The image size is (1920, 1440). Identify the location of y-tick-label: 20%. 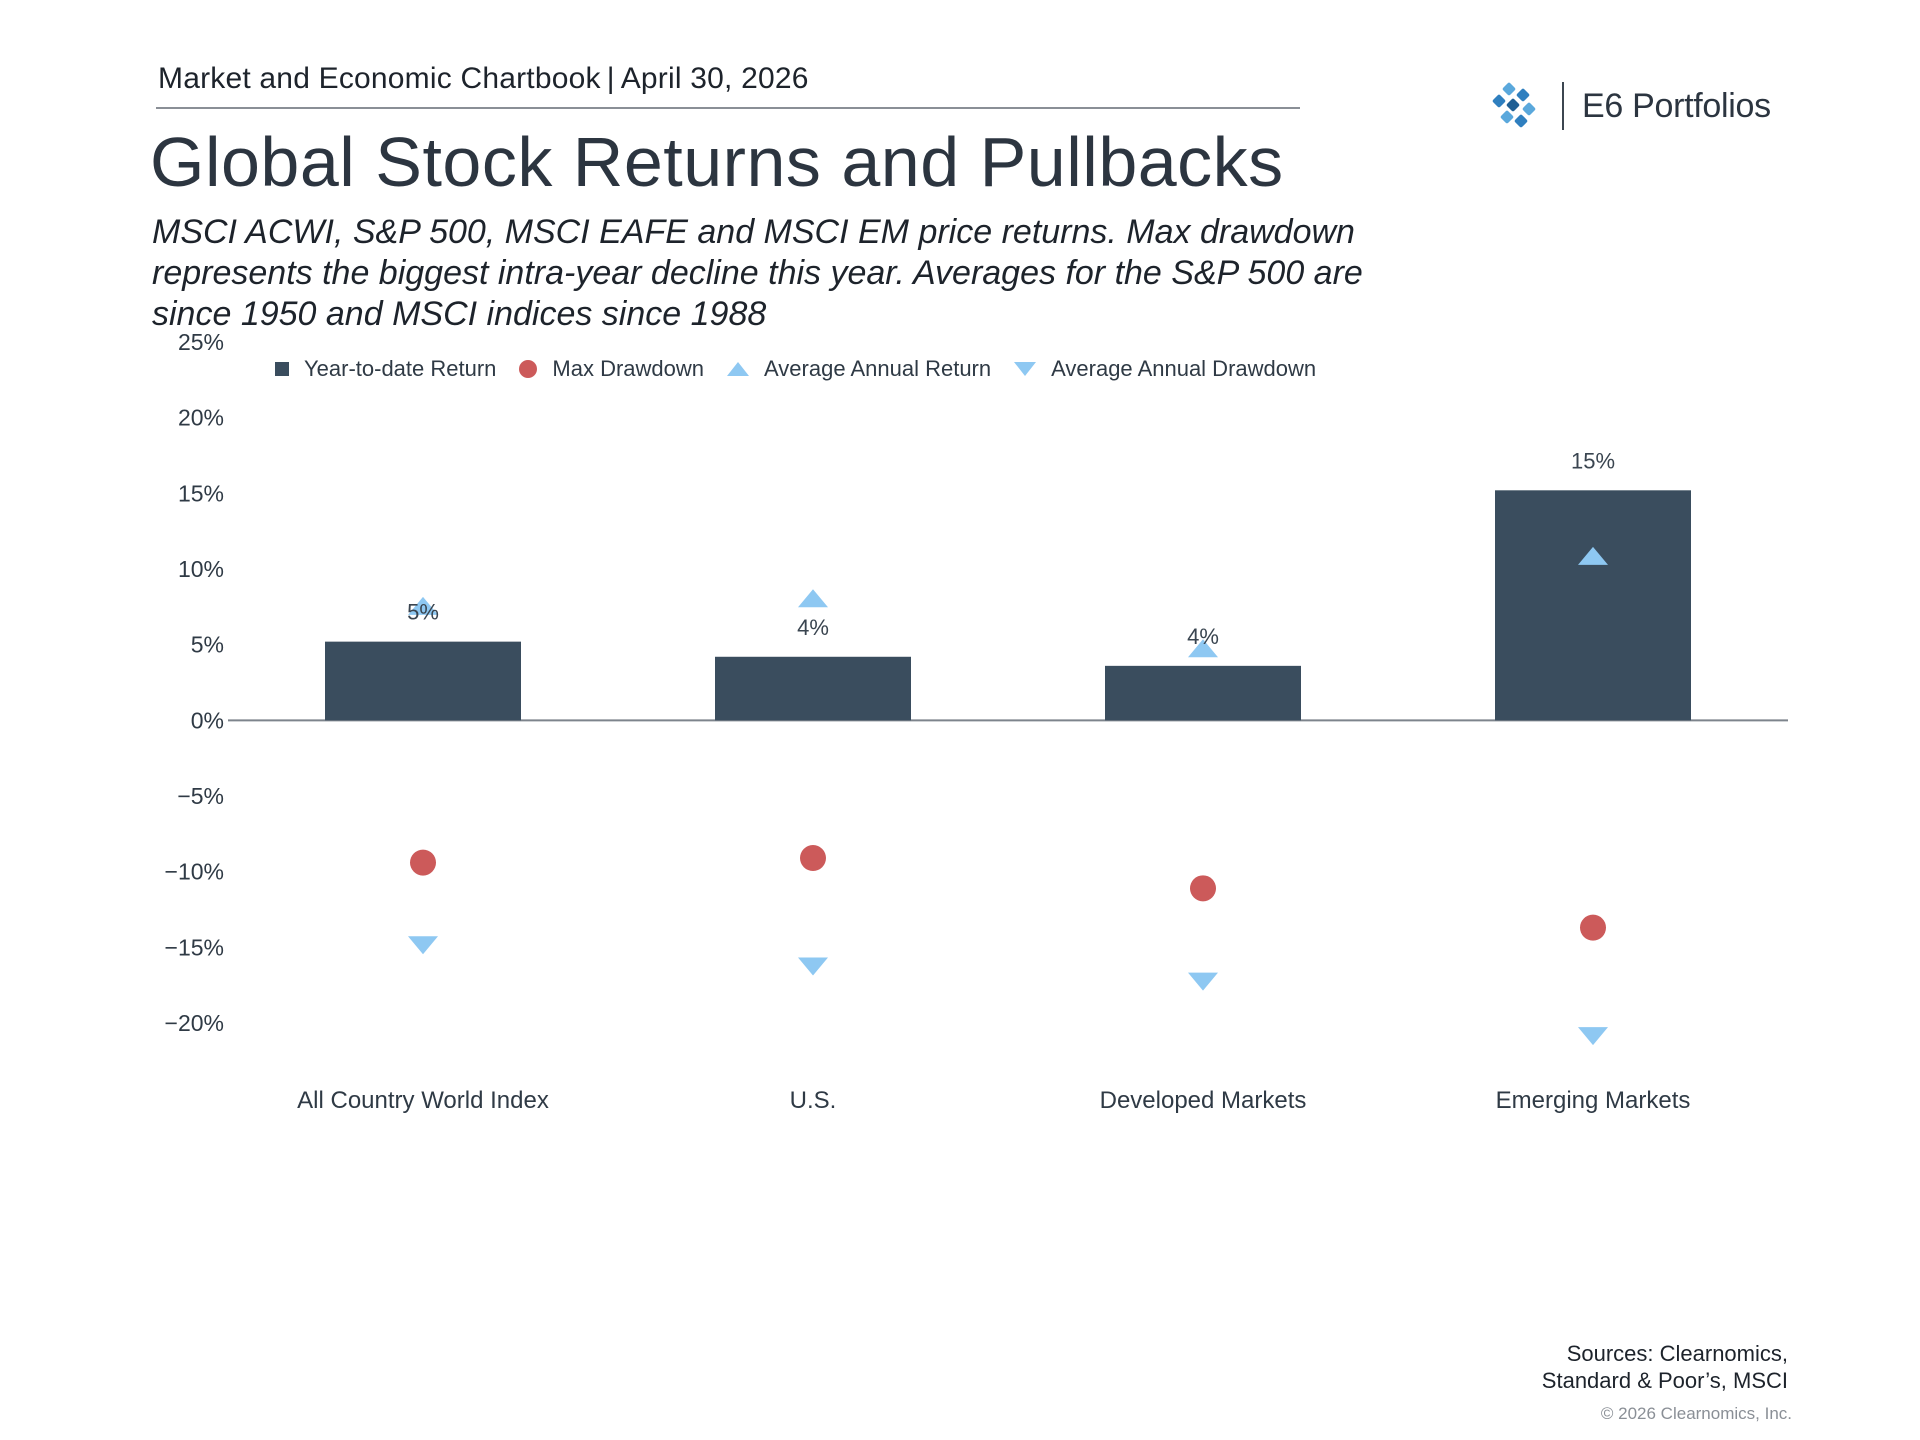
(201, 418).